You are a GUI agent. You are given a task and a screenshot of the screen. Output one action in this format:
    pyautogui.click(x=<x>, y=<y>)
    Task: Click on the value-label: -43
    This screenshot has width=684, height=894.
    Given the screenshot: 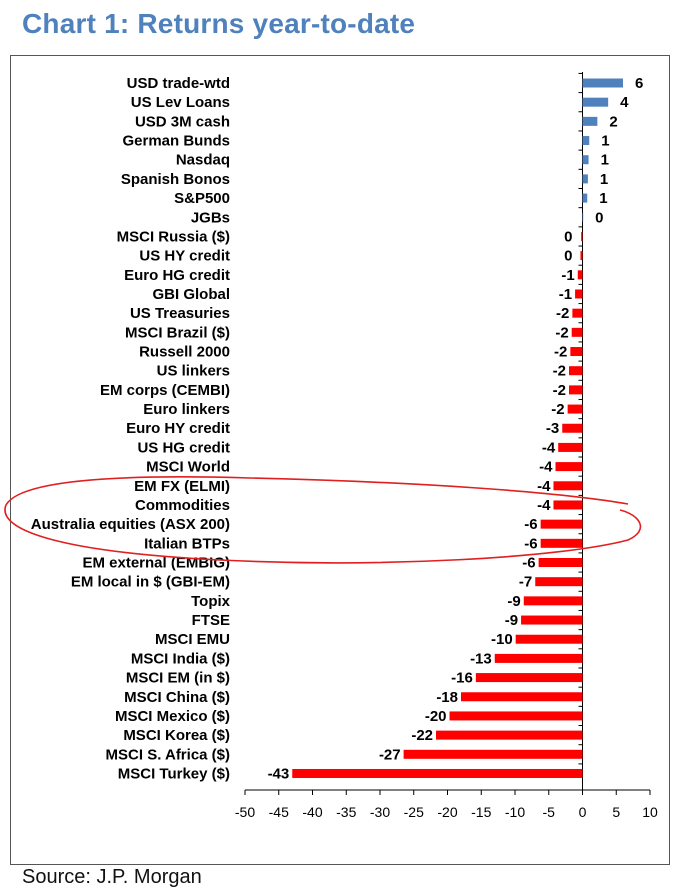 What is the action you would take?
    pyautogui.click(x=279, y=773)
    